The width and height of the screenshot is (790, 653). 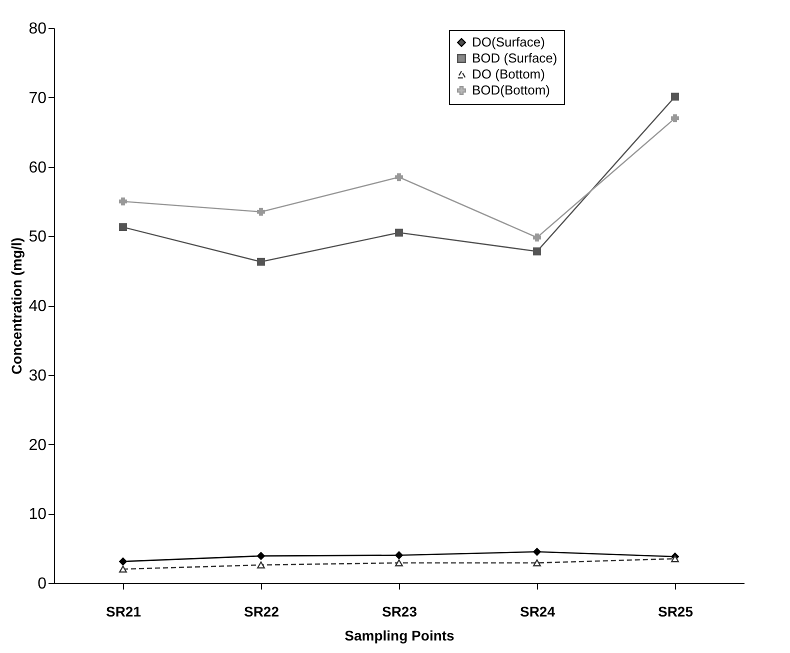 I want to click on x-tick-label: SR24, so click(x=538, y=612).